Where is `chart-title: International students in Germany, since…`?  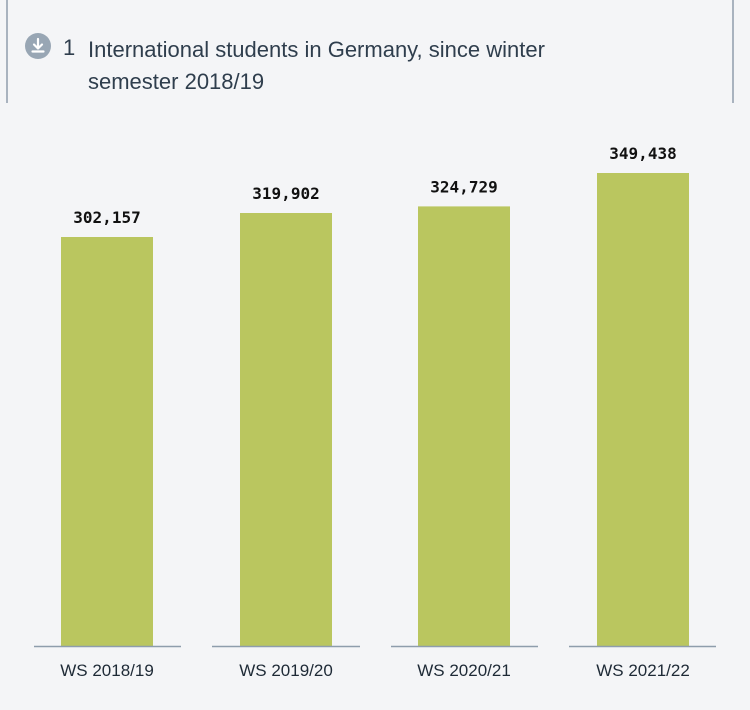
chart-title: International students in Germany, since… is located at coordinates (316, 65).